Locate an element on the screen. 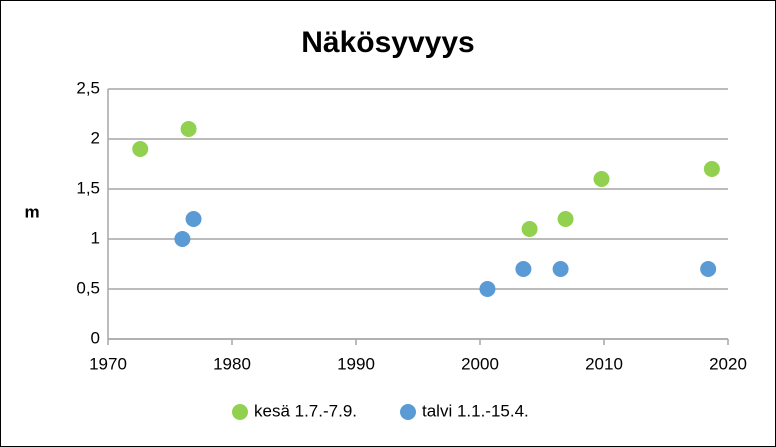  y-tick-label: 2,5 is located at coordinates (88, 87).